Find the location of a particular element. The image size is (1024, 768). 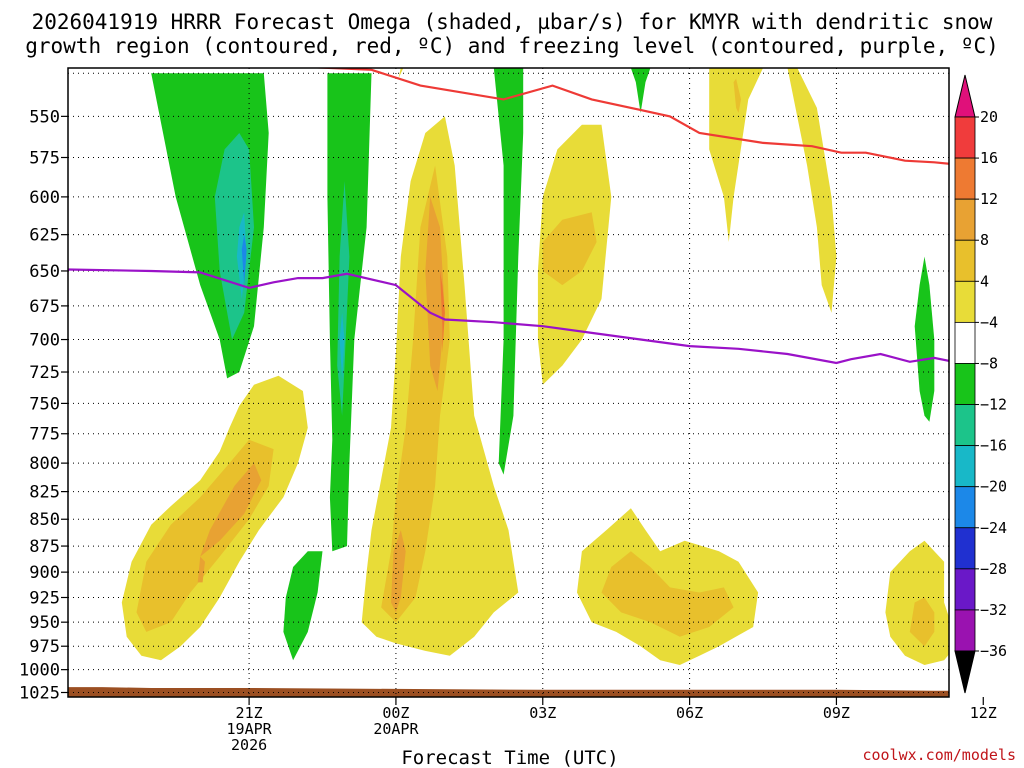

omega-region-ascent-top-tiny is located at coordinates (401, 73).